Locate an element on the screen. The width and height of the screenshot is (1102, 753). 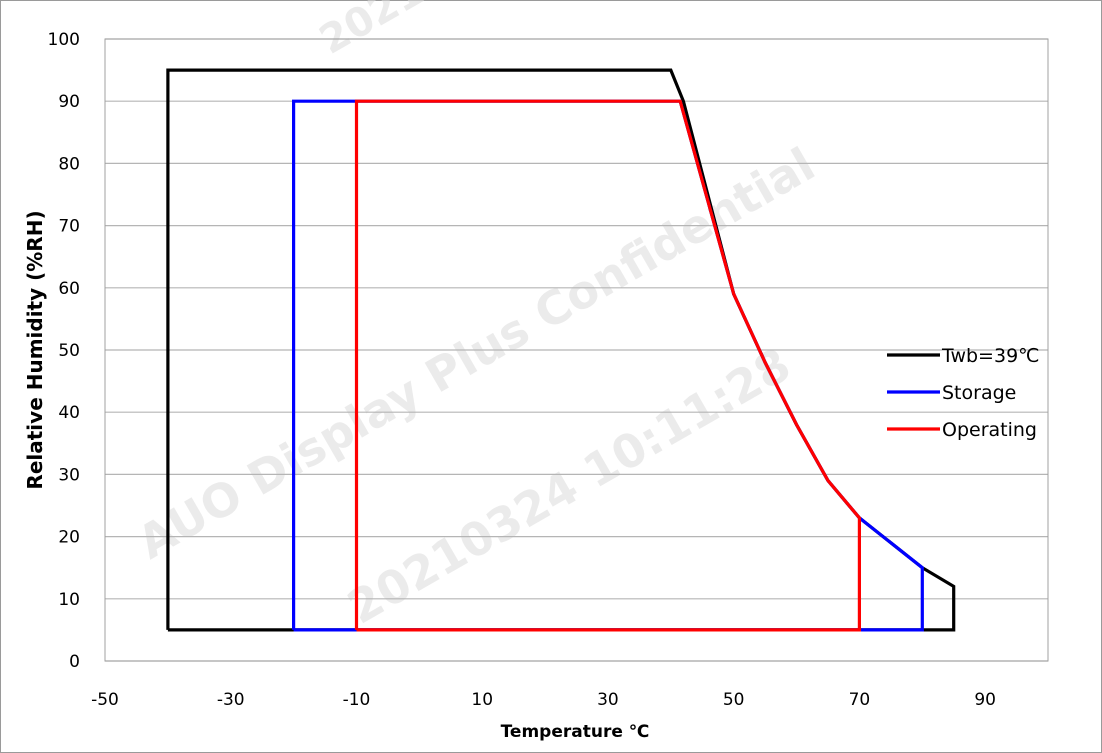
y-axis-title: Relative Humidity (%RH) is located at coordinates (35, 349).